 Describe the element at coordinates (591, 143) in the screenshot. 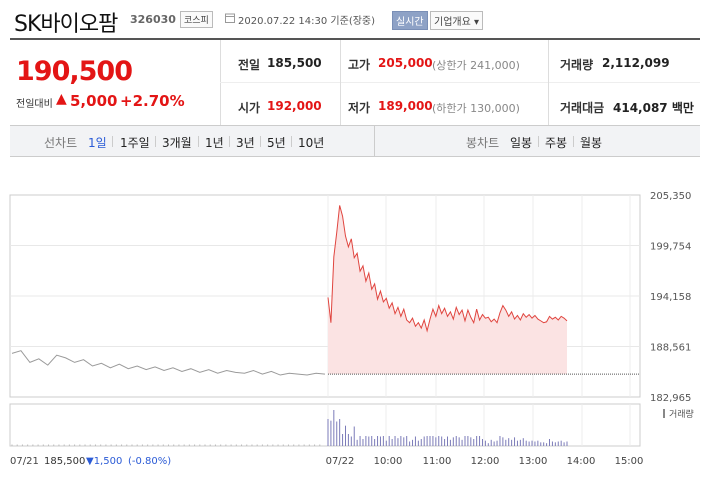

I see `tab-monthly: 월봉` at that location.